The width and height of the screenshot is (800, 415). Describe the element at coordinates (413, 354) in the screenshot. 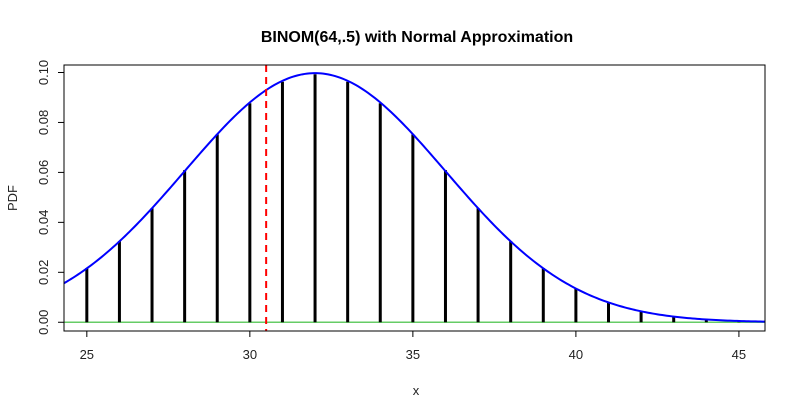

I see `x-tick-label: 35` at that location.